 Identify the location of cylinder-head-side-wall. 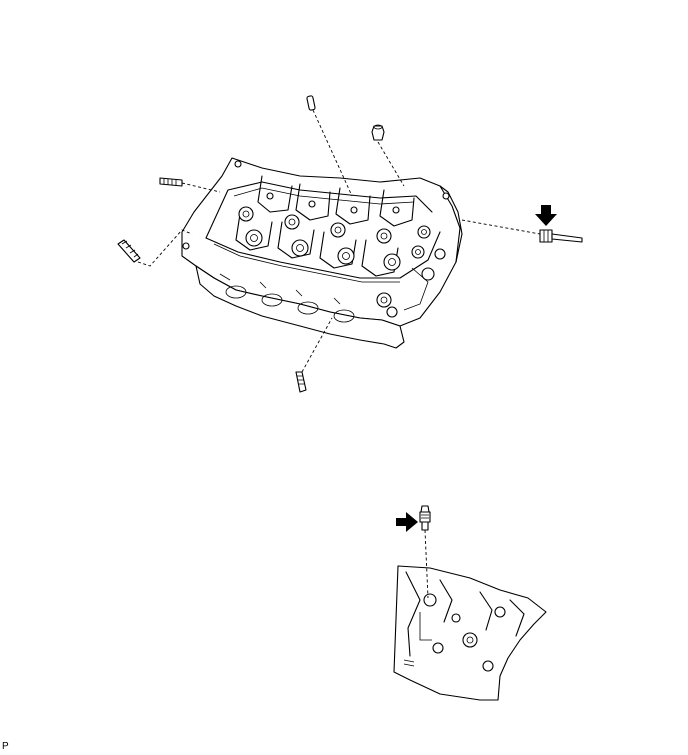
(300, 307).